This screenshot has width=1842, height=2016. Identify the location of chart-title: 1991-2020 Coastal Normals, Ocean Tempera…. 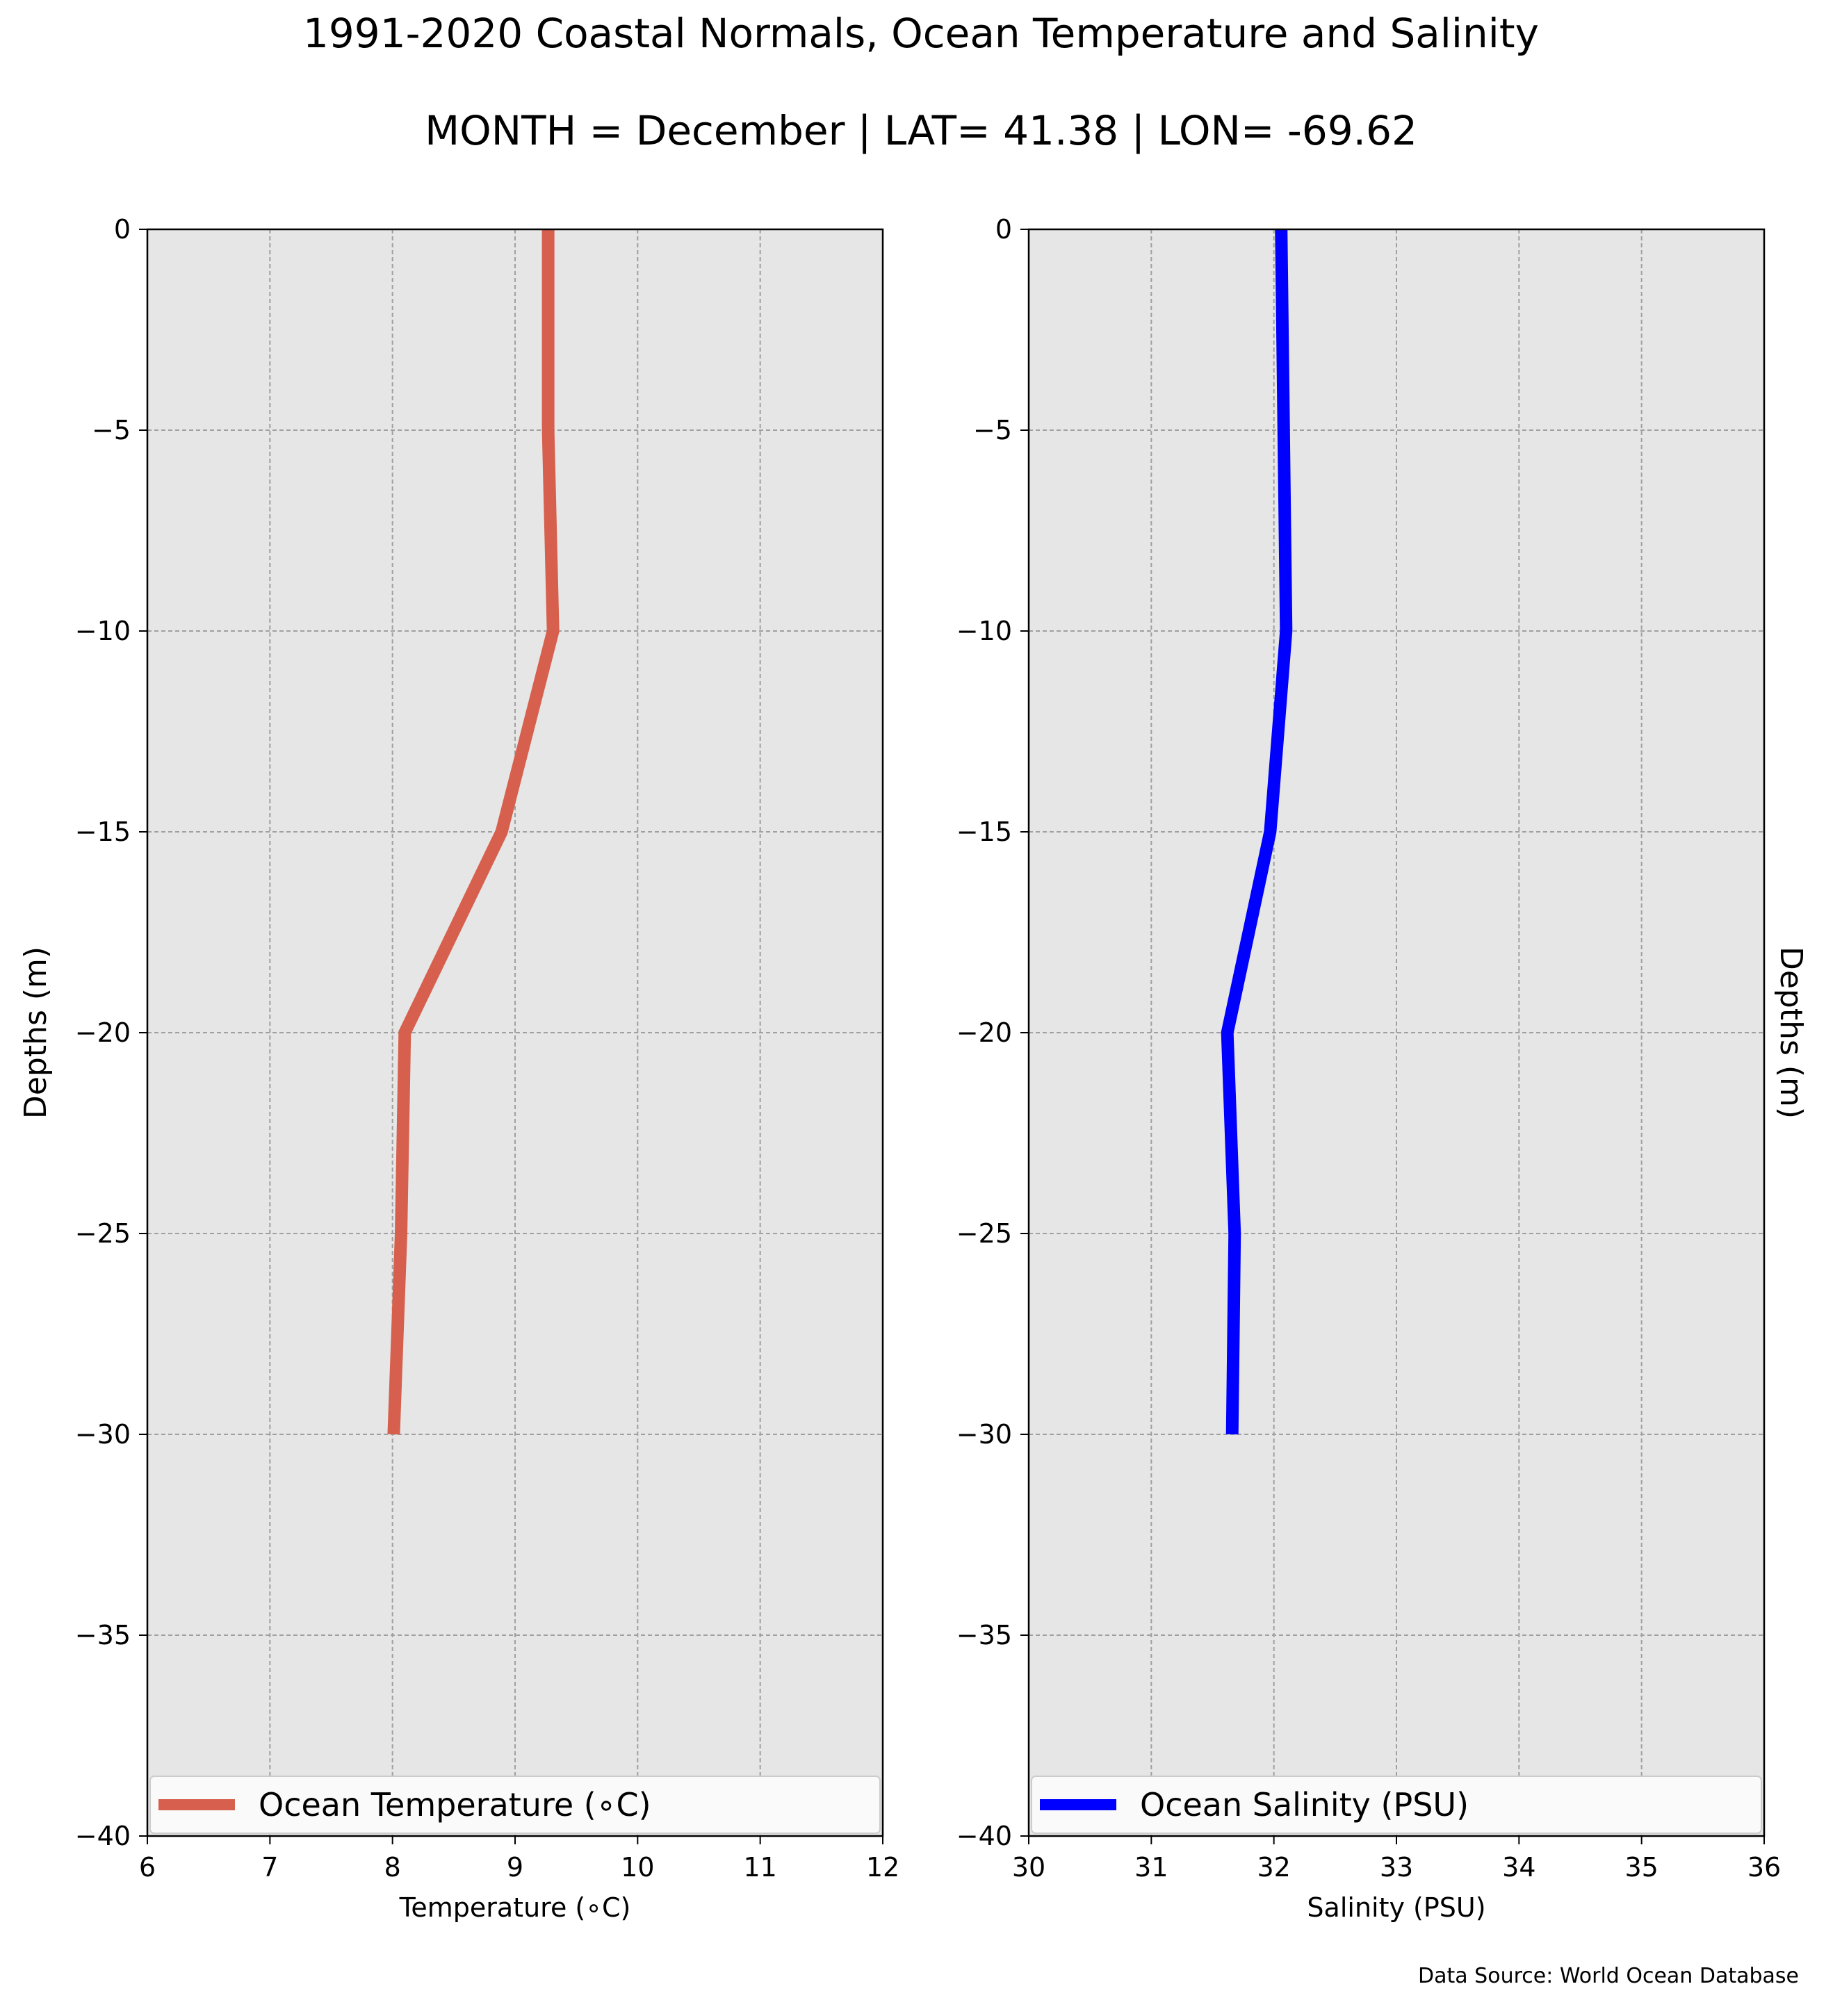
(921, 34).